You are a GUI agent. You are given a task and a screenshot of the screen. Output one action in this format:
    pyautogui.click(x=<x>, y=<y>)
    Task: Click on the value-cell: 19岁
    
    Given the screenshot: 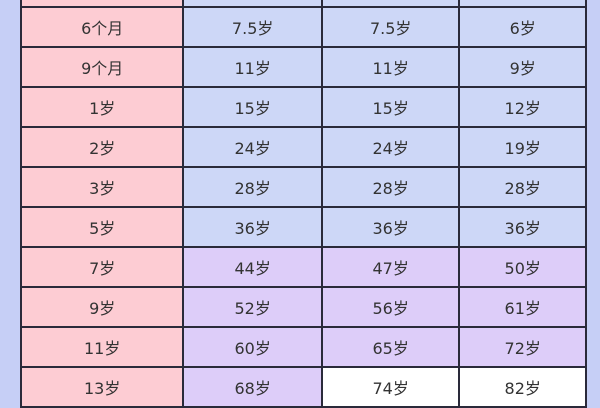 What is the action you would take?
    pyautogui.click(x=522, y=147)
    